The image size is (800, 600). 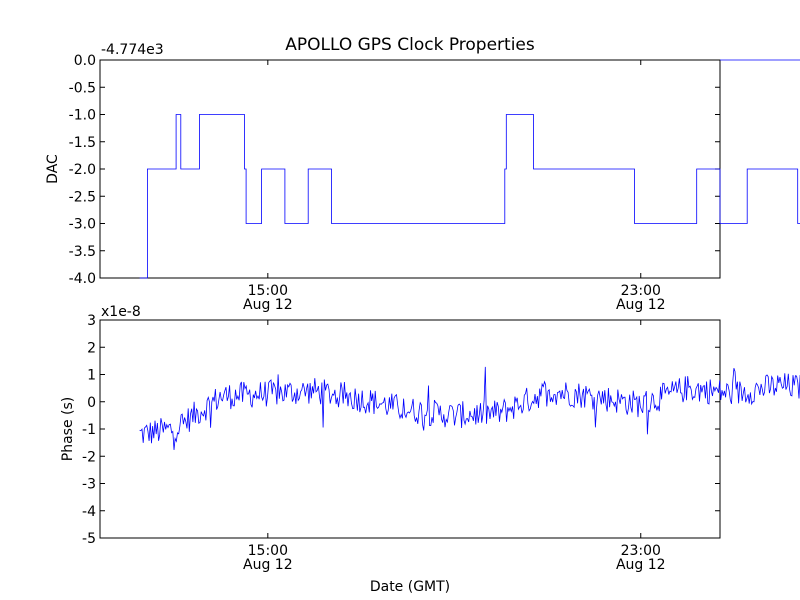 What do you see at coordinates (82, 279) in the screenshot?
I see `y-tick-label: -4.0` at bounding box center [82, 279].